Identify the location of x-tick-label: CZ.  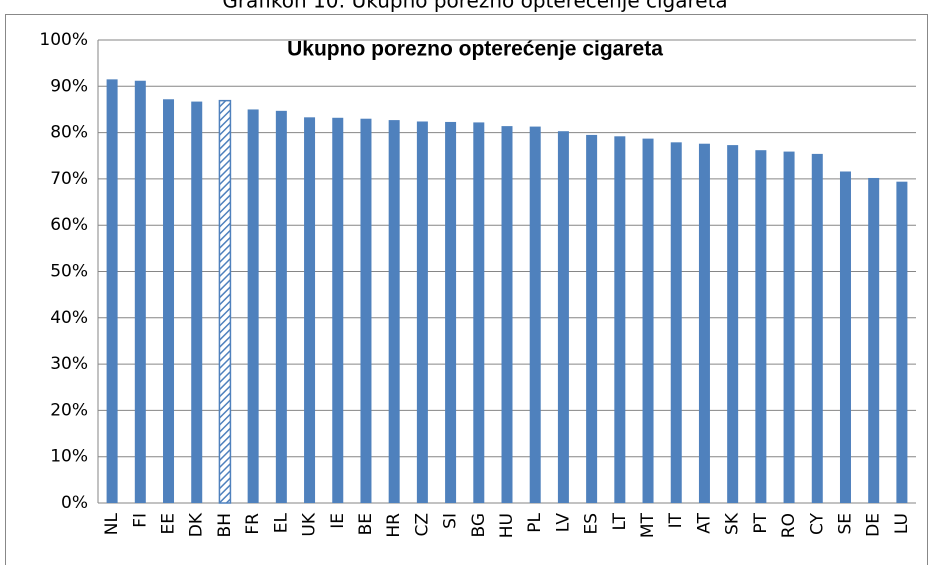
(422, 525).